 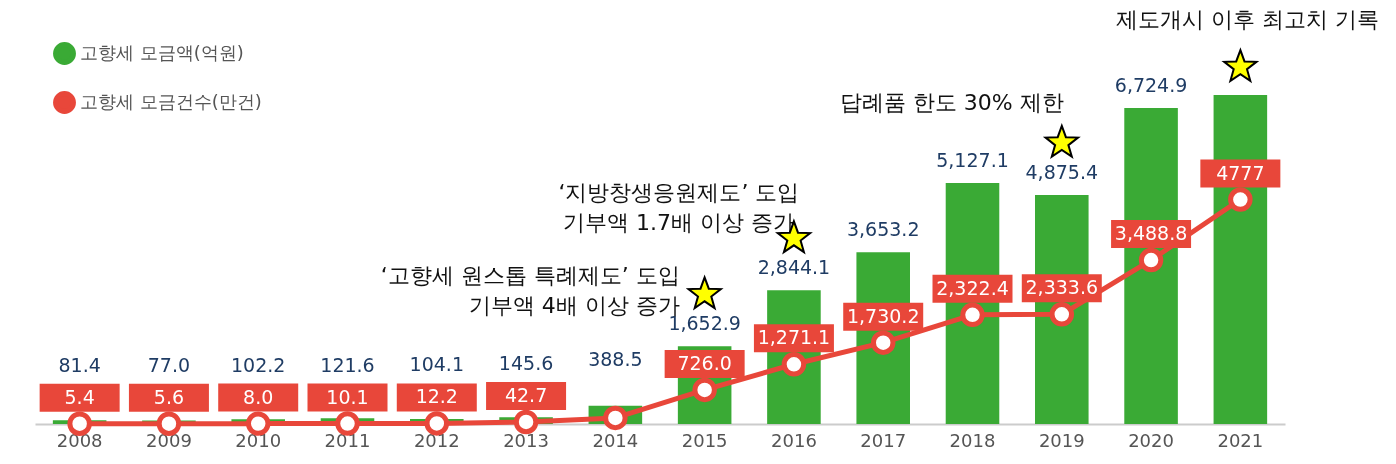 I want to click on x-tick-label: 2014, so click(x=615, y=440).